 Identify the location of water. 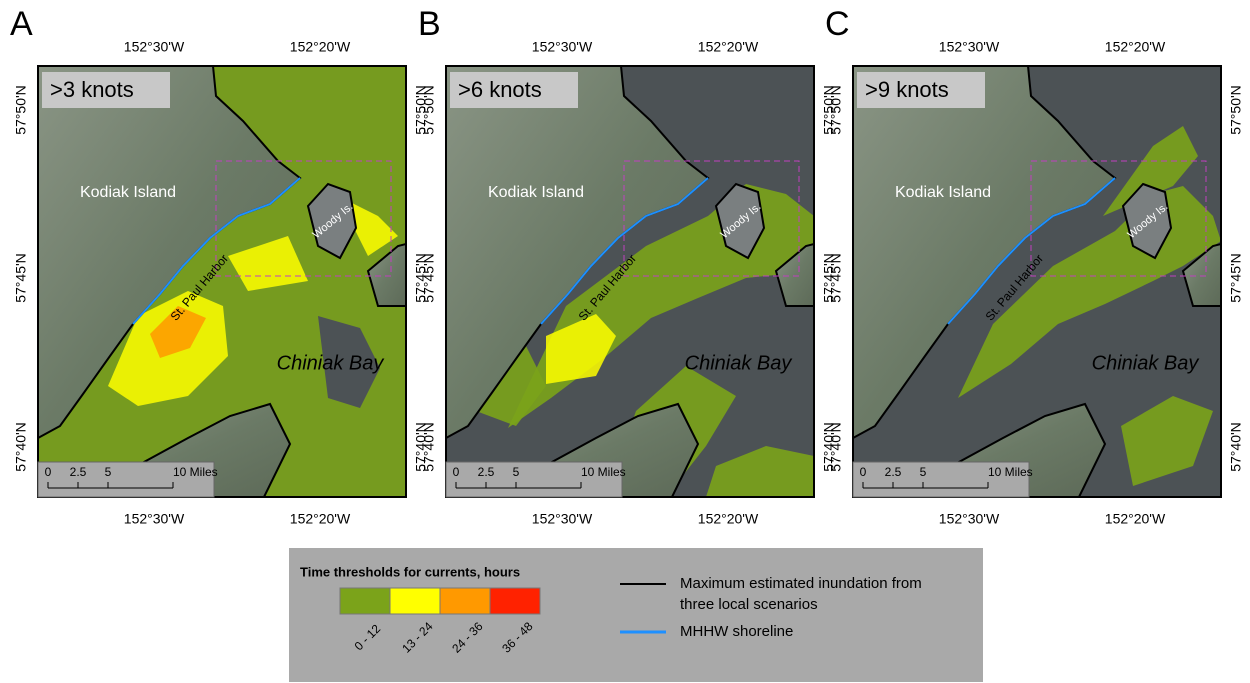
(349, 362).